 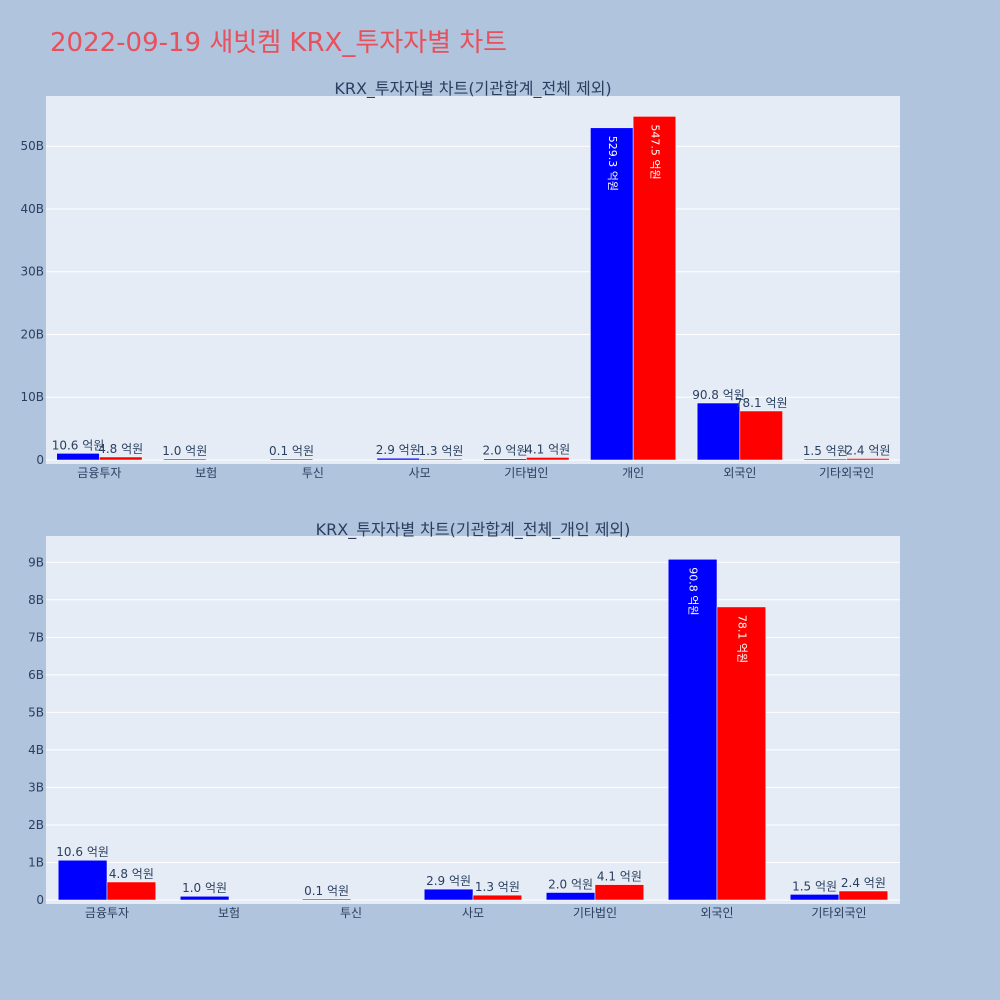 What do you see at coordinates (36, 825) in the screenshot?
I see `y-tick-label: 2B` at bounding box center [36, 825].